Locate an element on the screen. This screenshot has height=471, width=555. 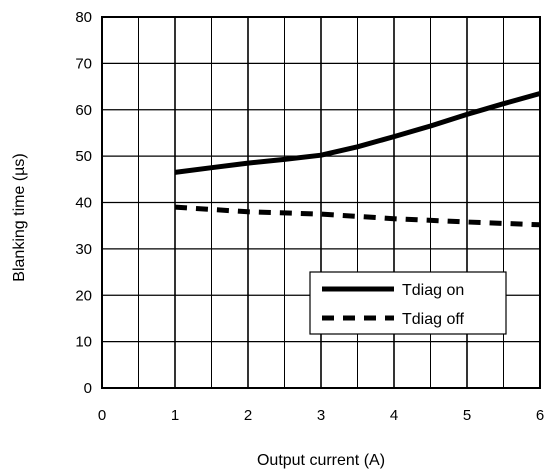
x-tick-label: 0 is located at coordinates (102, 415).